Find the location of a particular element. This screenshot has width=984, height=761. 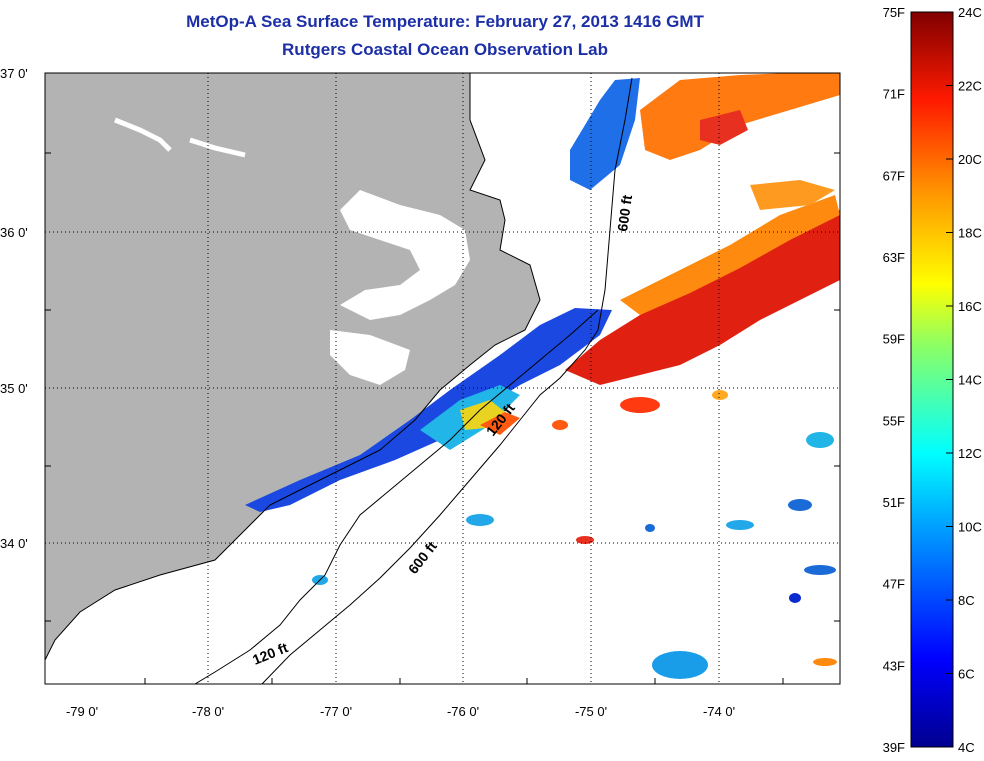

lon-label: -77 0' is located at coordinates (336, 711).